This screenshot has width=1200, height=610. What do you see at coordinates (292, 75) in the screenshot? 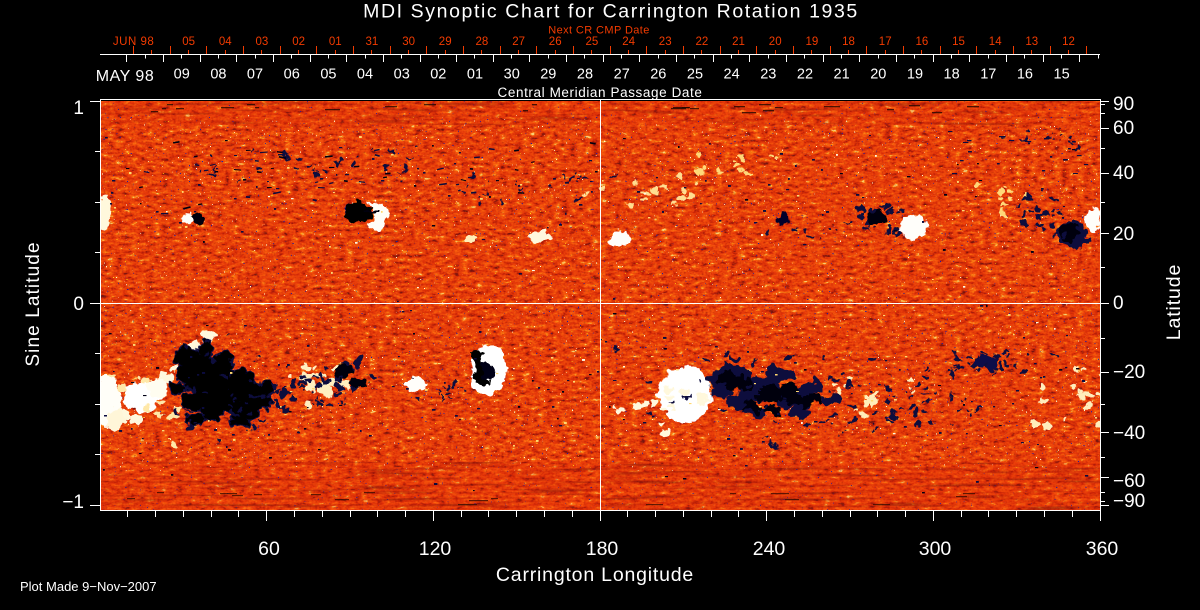
I see `svg-text: 06` at bounding box center [292, 75].